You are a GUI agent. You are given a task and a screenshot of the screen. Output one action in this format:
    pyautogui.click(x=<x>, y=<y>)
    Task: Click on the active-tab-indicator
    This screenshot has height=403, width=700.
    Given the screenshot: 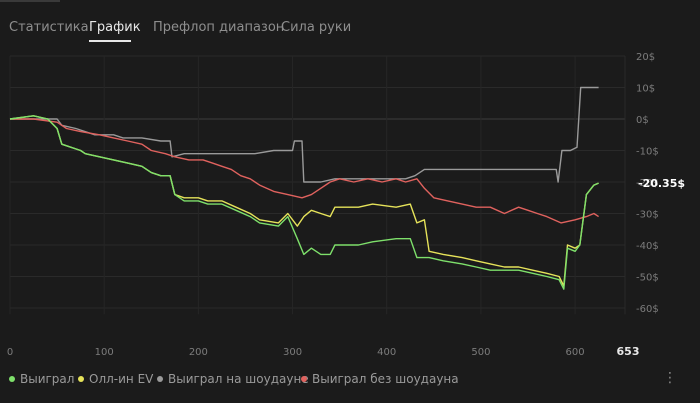 What is the action you would take?
    pyautogui.click(x=110, y=41)
    